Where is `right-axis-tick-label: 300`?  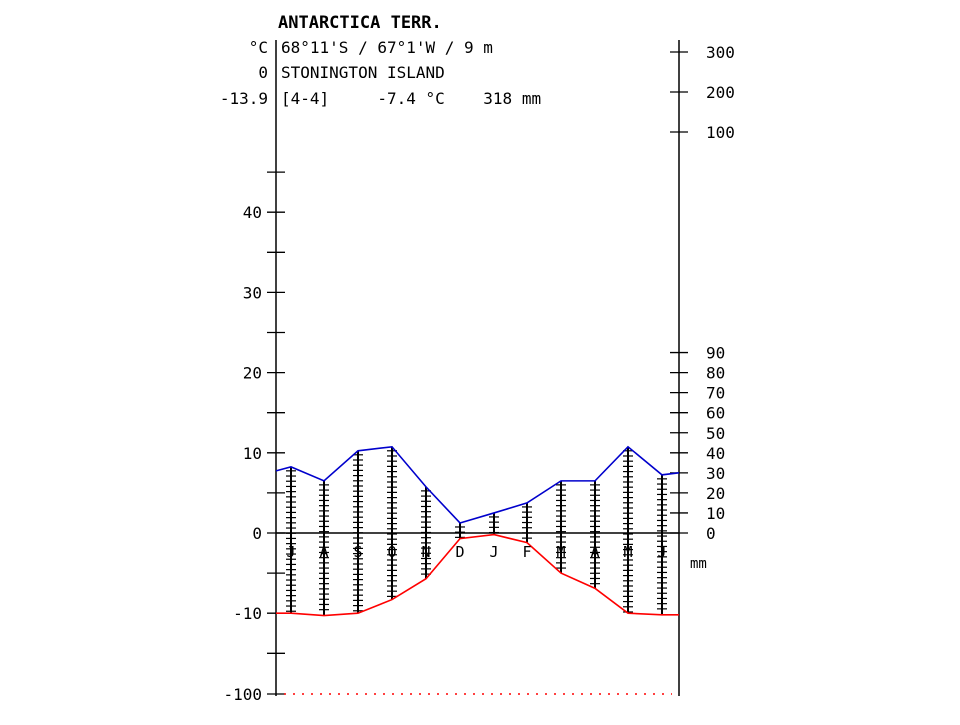
right-axis-tick-label: 300 is located at coordinates (720, 52).